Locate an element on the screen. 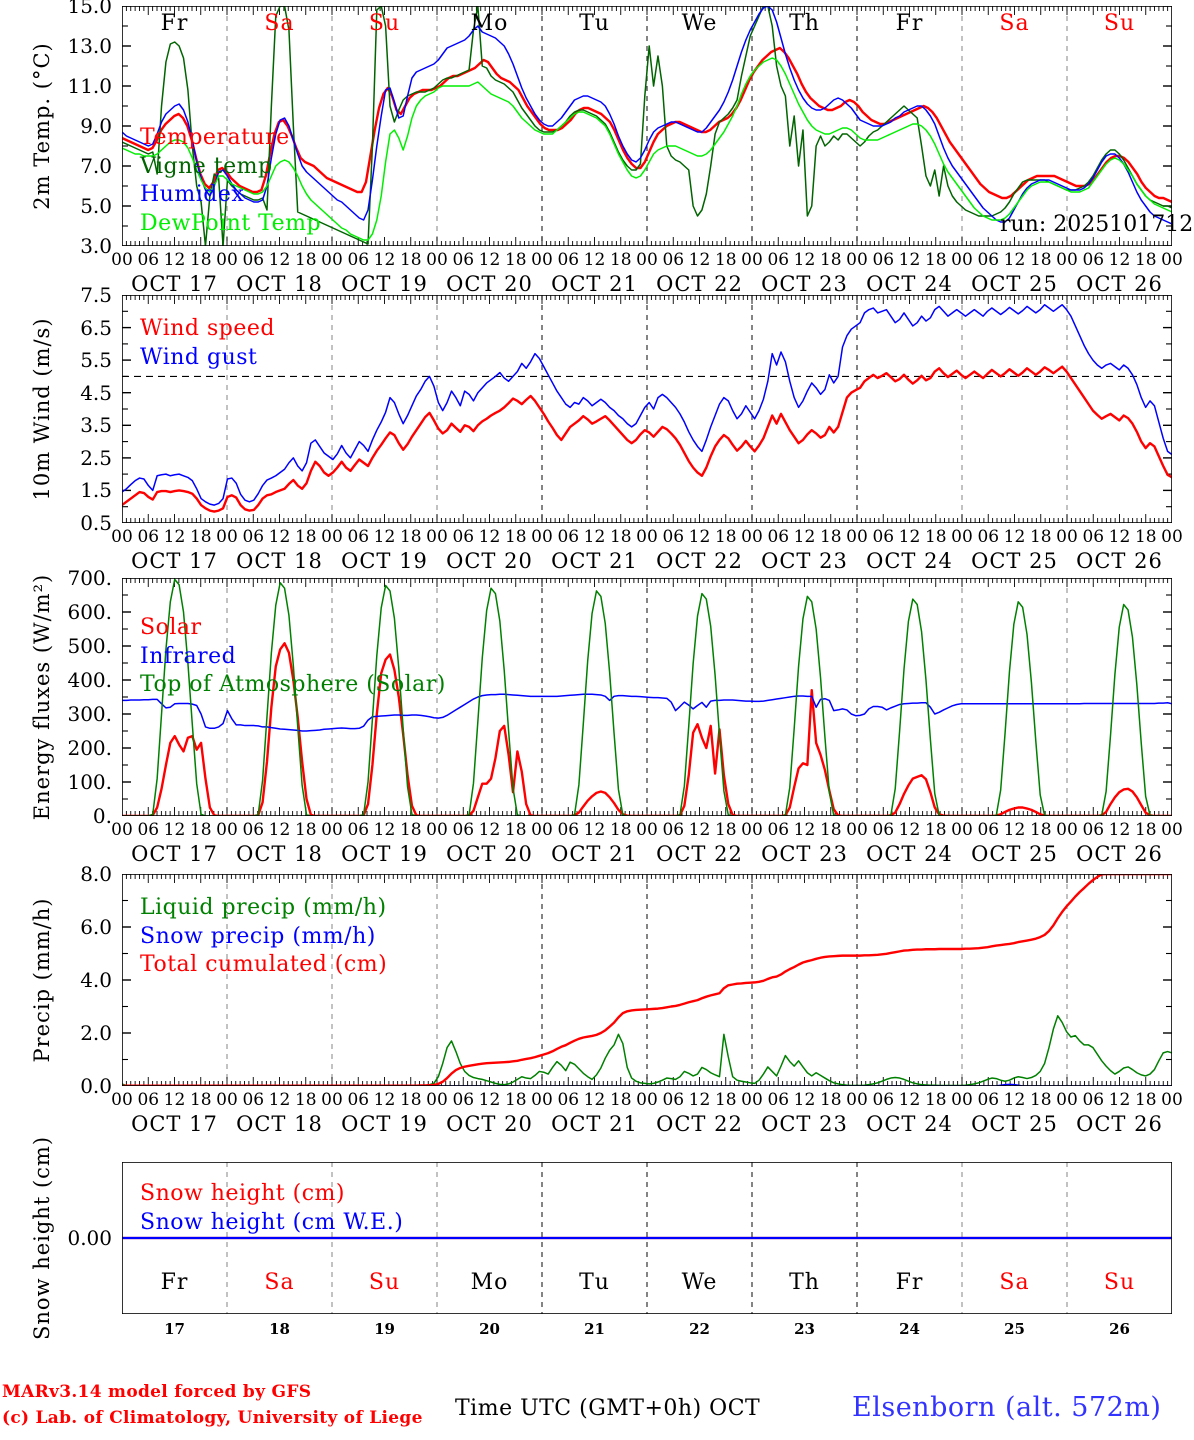  panel-snow_height is located at coordinates (647, 1238).